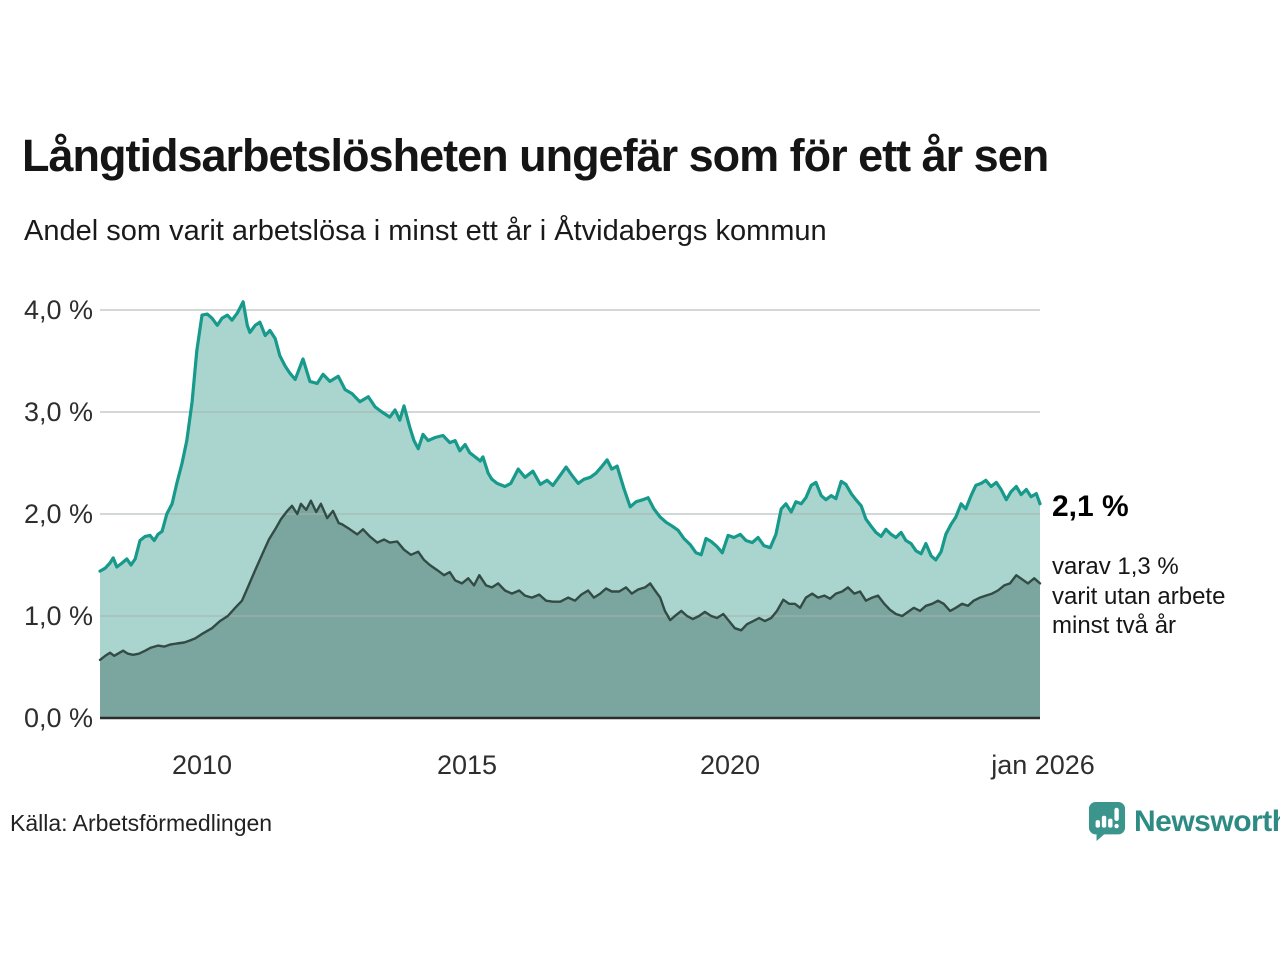 This screenshot has width=1280, height=960. Describe the element at coordinates (1207, 821) in the screenshot. I see `newsworthy-wordmark: Newsworthy` at that location.